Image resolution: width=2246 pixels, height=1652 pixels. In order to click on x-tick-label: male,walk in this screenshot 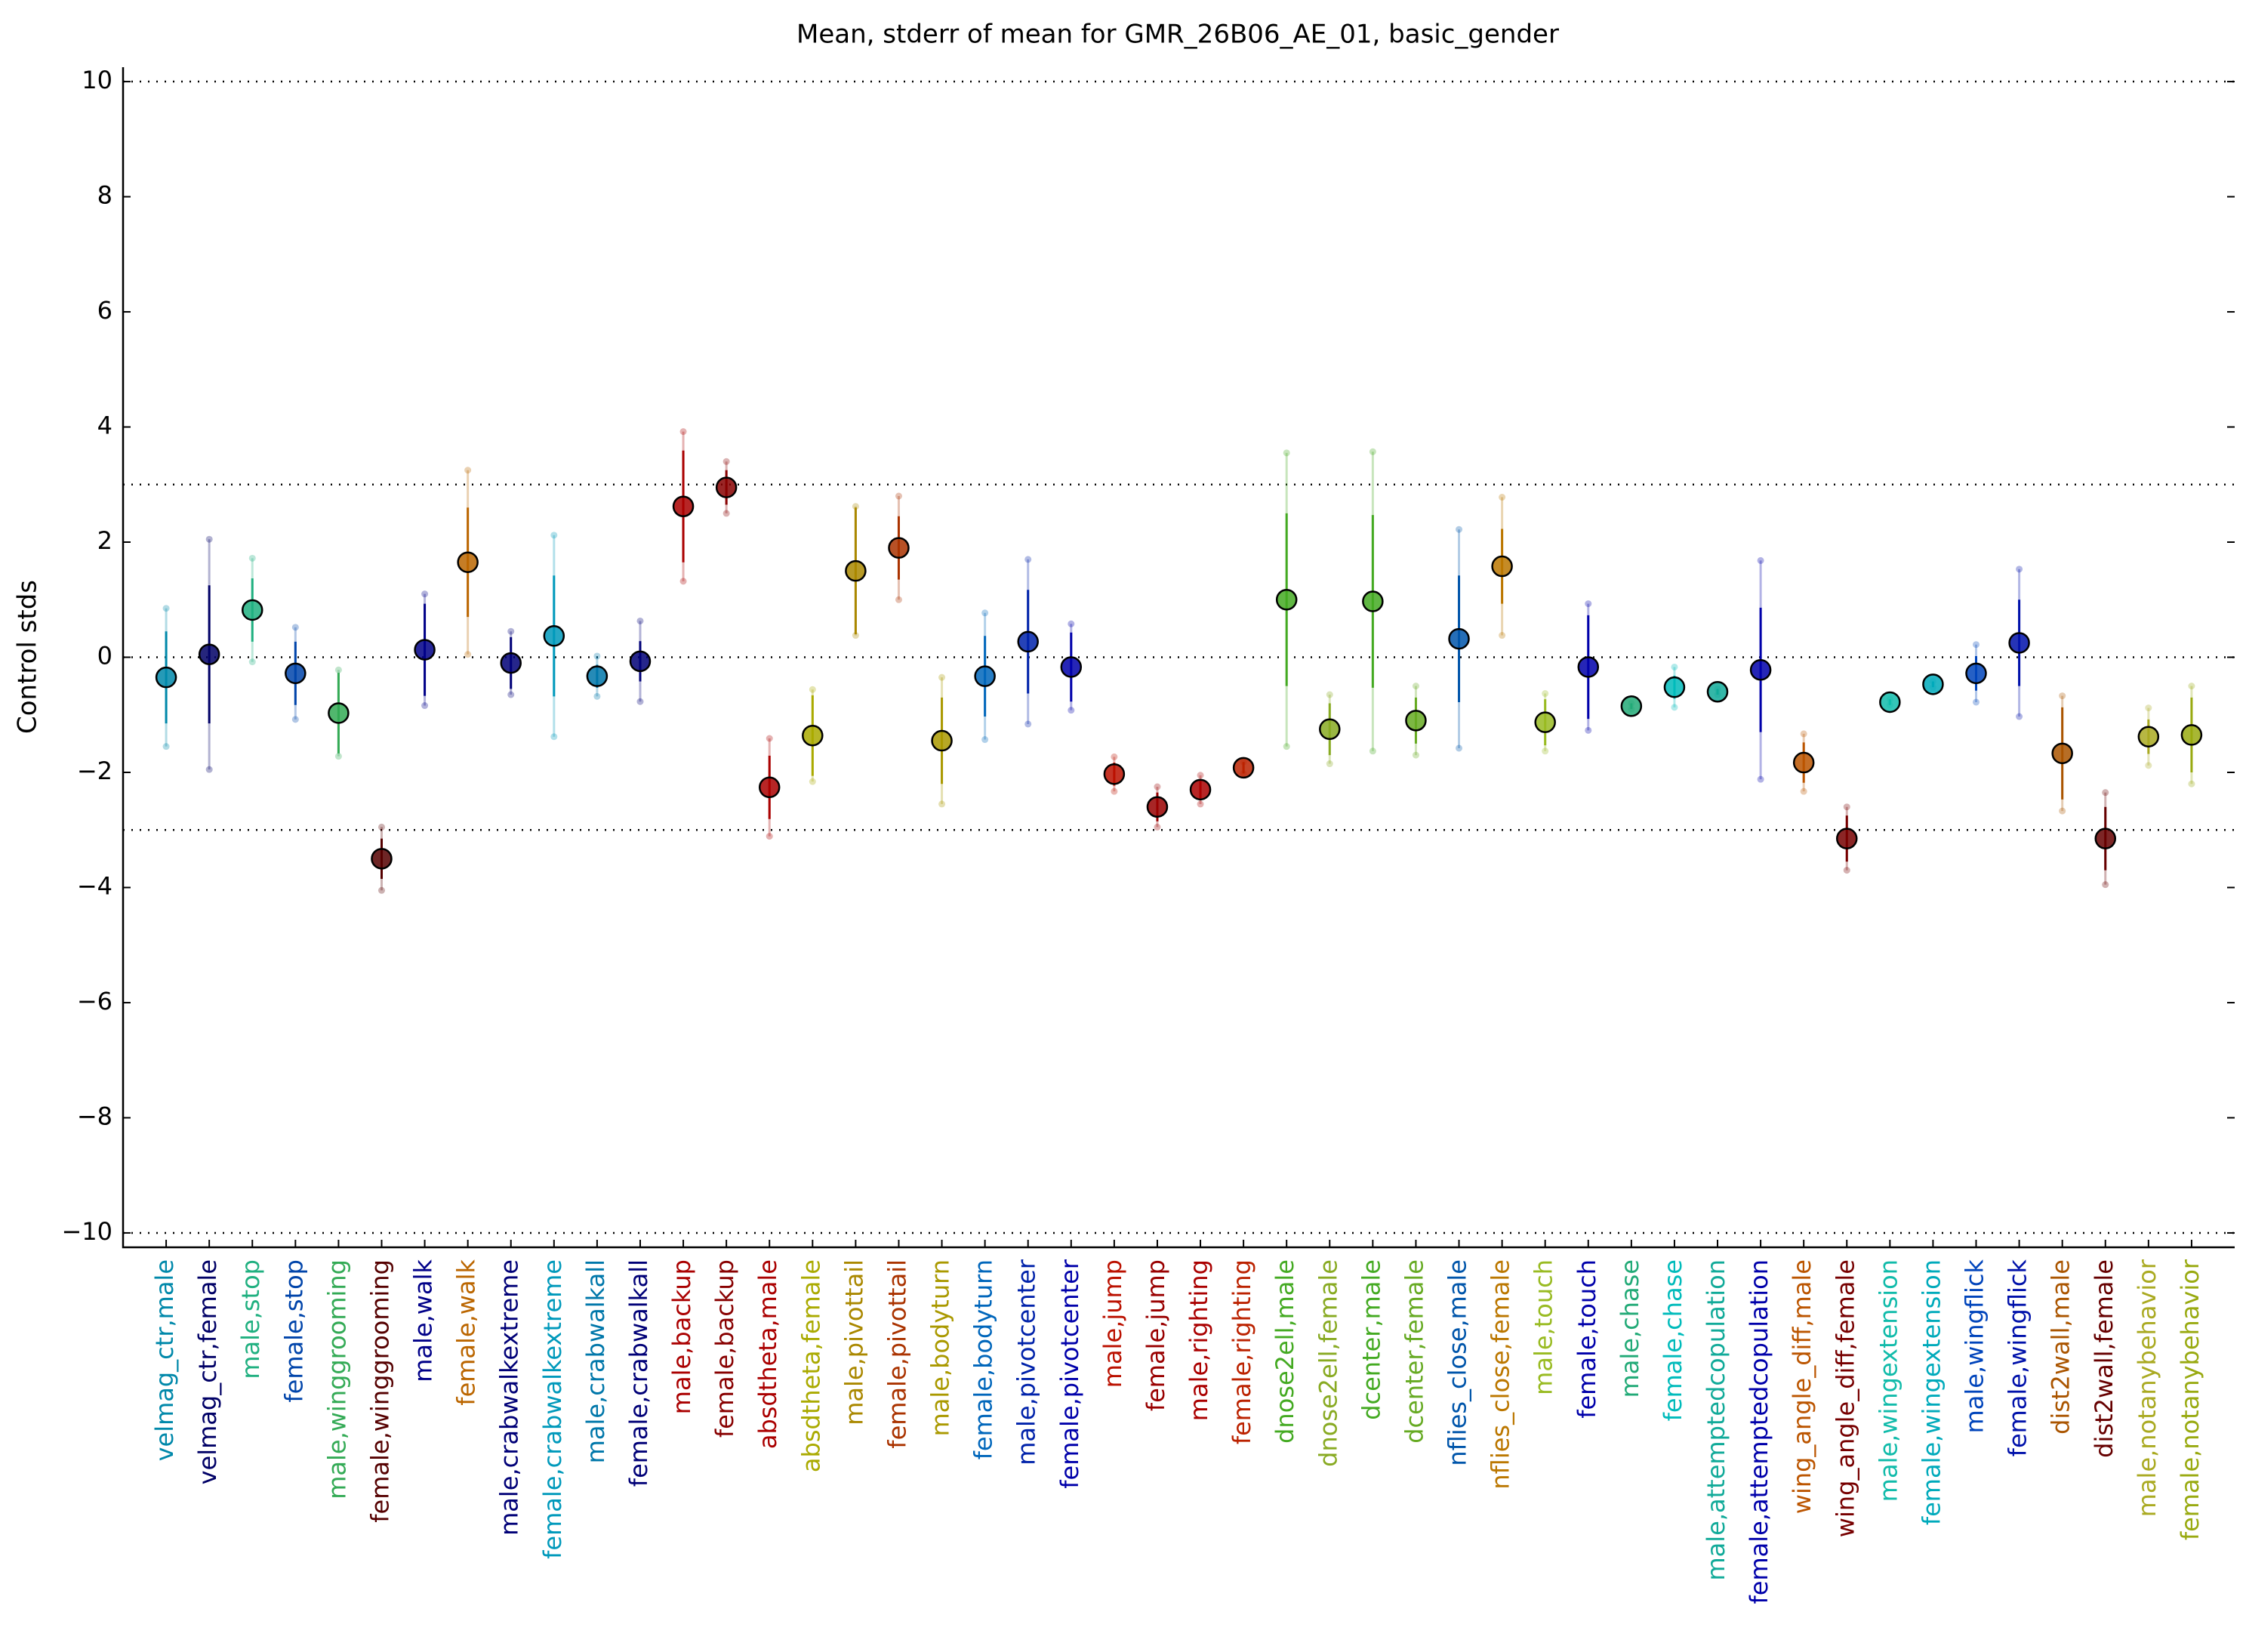, I will do `click(424, 1321)`.